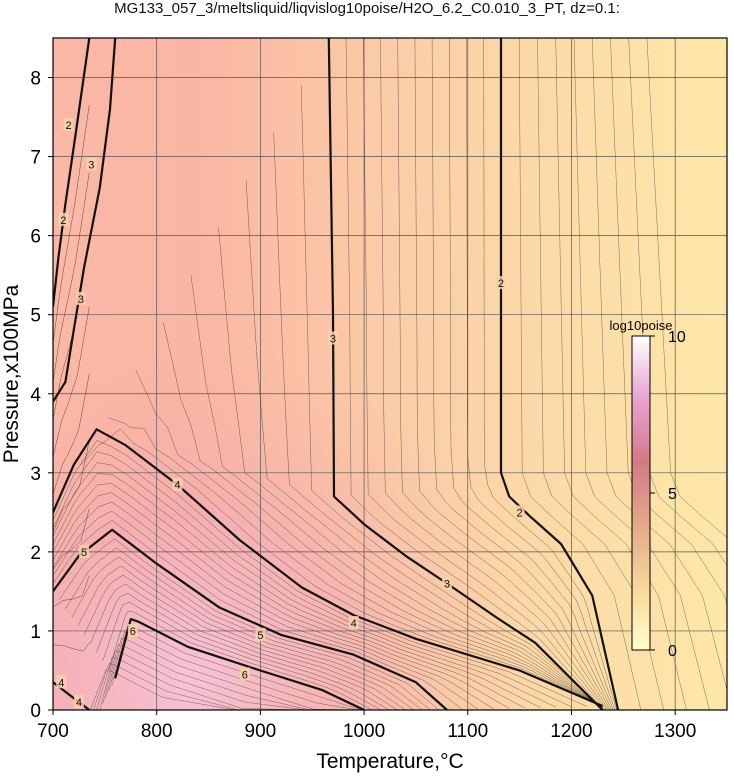  Describe the element at coordinates (672, 494) in the screenshot. I see `colorbar-tick-label: 5` at that location.